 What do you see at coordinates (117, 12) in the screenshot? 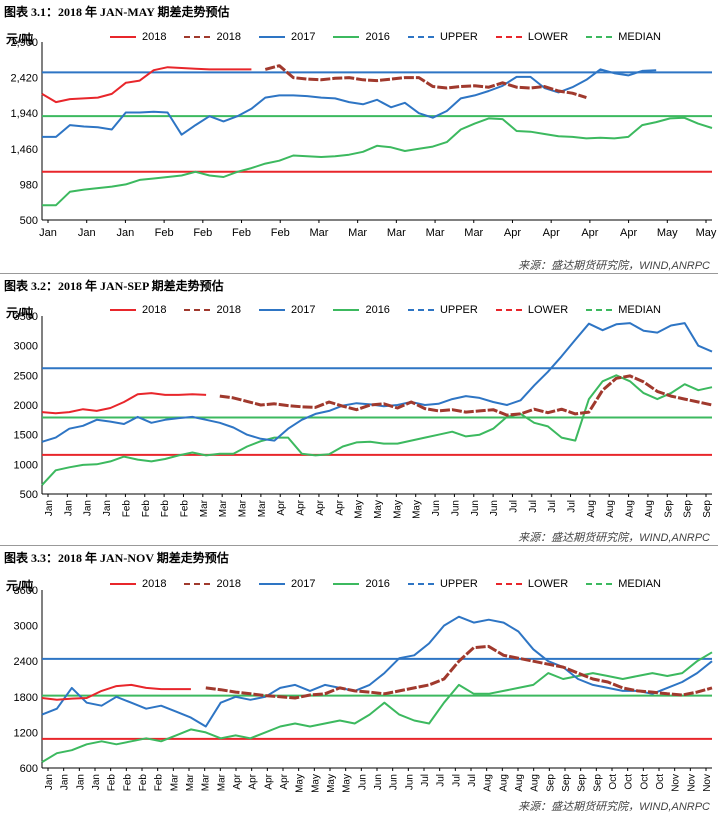
I see `chart-title: 图表 3.1：2018 年 JAN-MAY 期差走势预估` at bounding box center [117, 12].